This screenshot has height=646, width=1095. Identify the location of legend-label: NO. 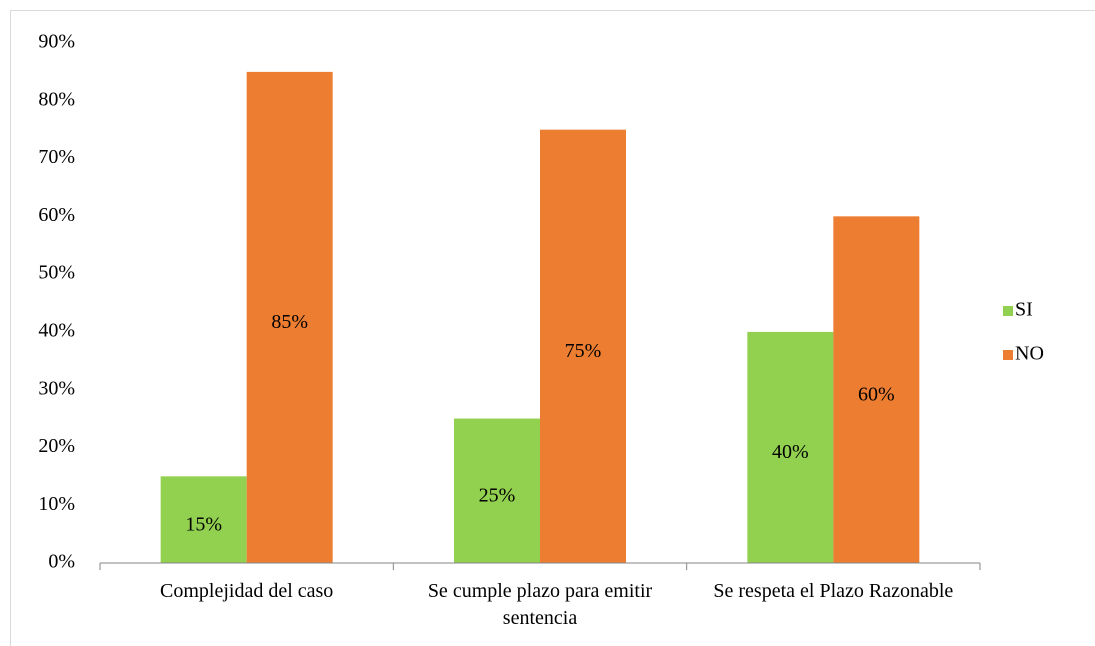
(1029, 354).